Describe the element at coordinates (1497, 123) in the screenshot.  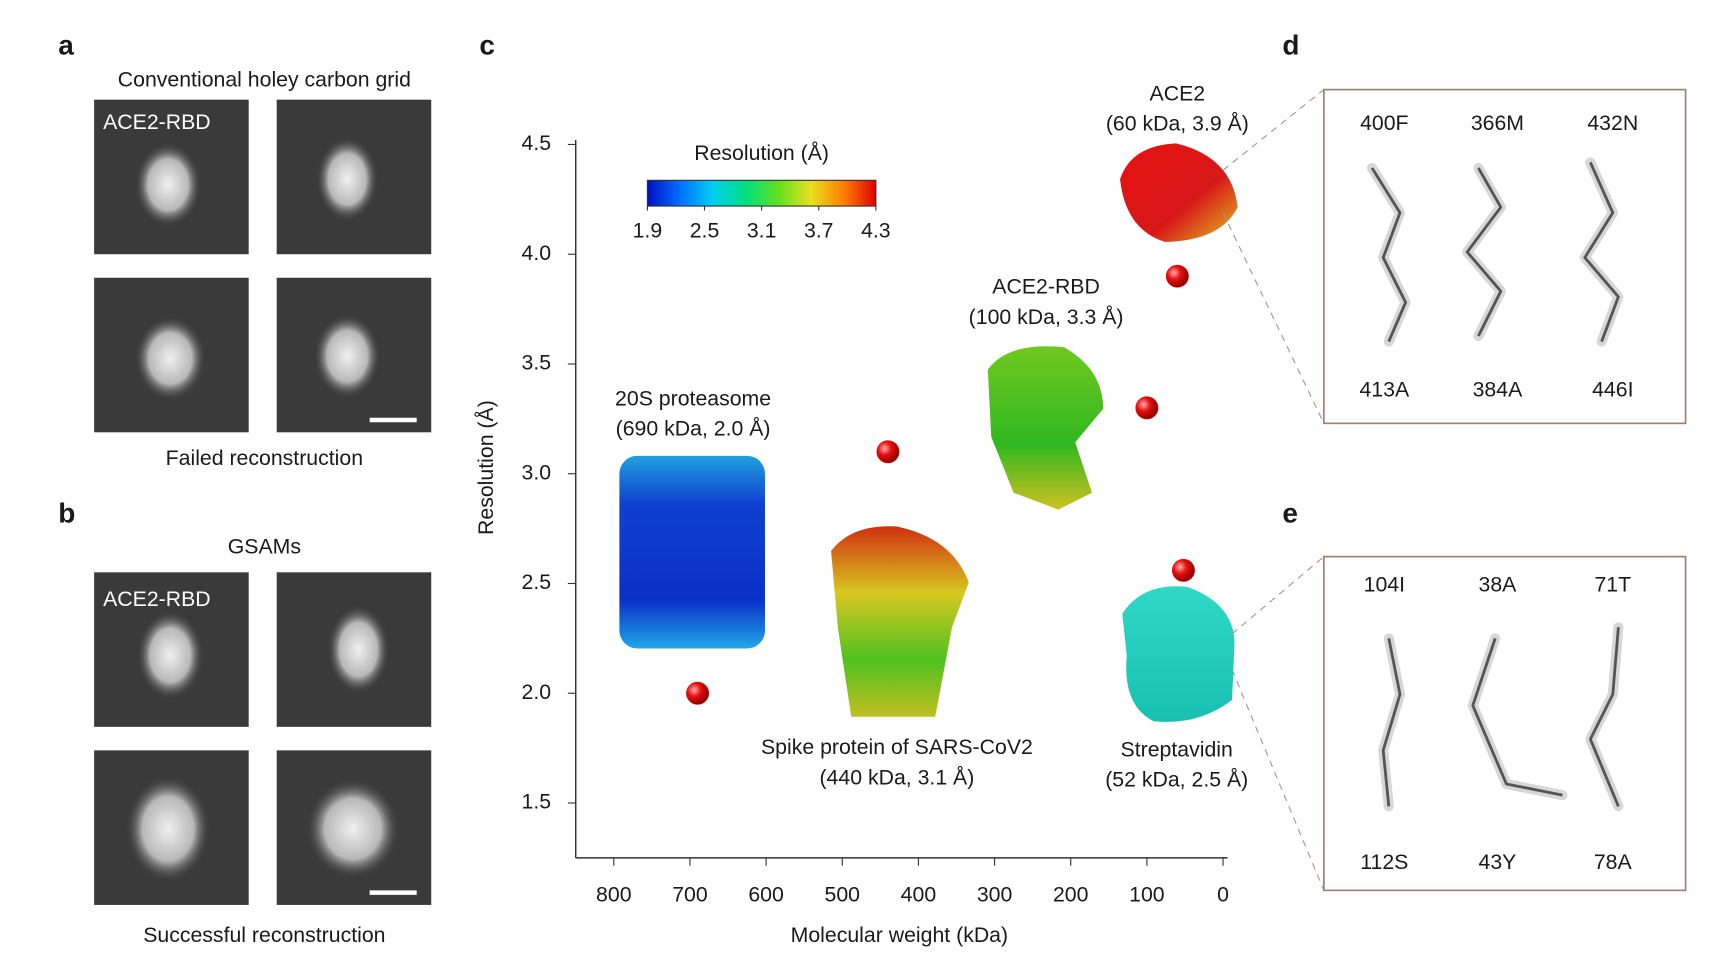
I see `residue-label: 366M` at that location.